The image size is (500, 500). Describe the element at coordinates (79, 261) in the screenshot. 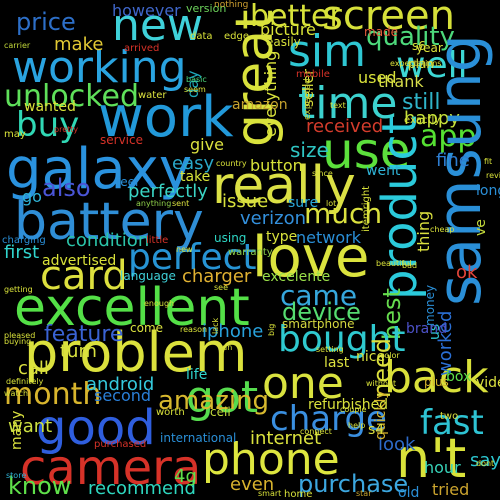

I see `word-advertised: advertised` at that location.